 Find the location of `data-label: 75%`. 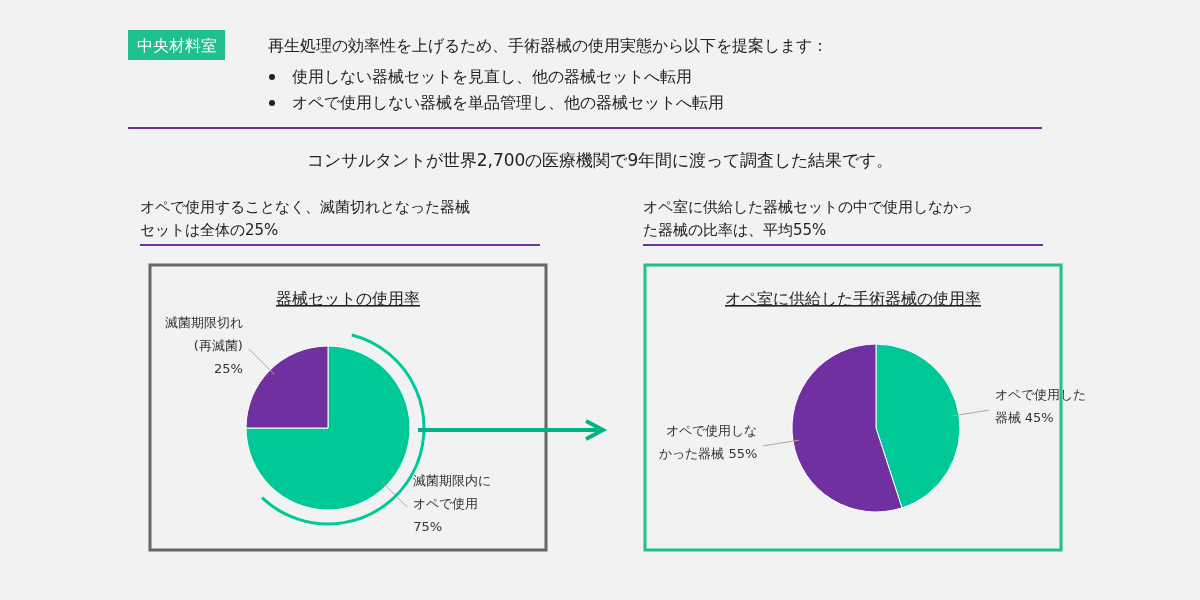

data-label: 75% is located at coordinates (428, 527).